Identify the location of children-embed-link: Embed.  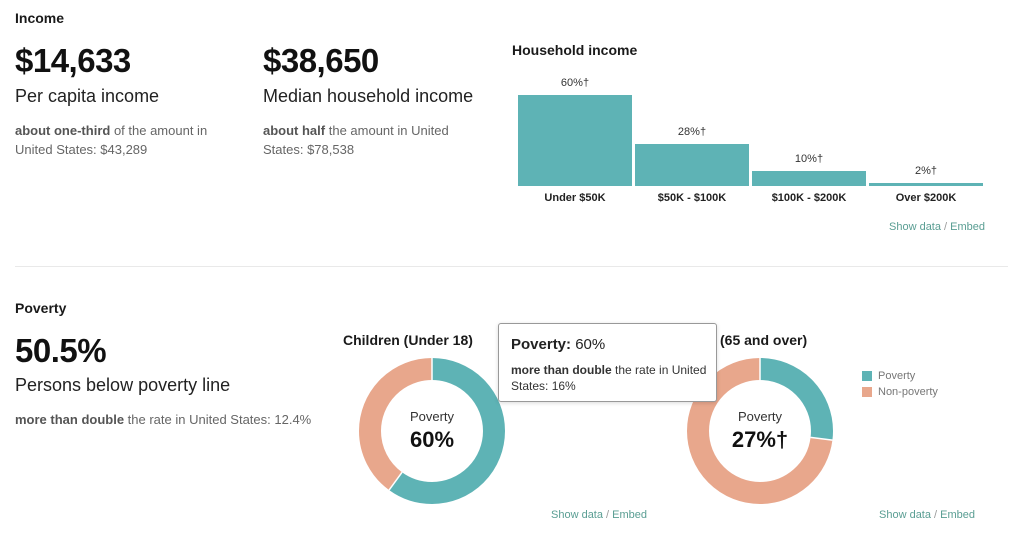
(630, 515).